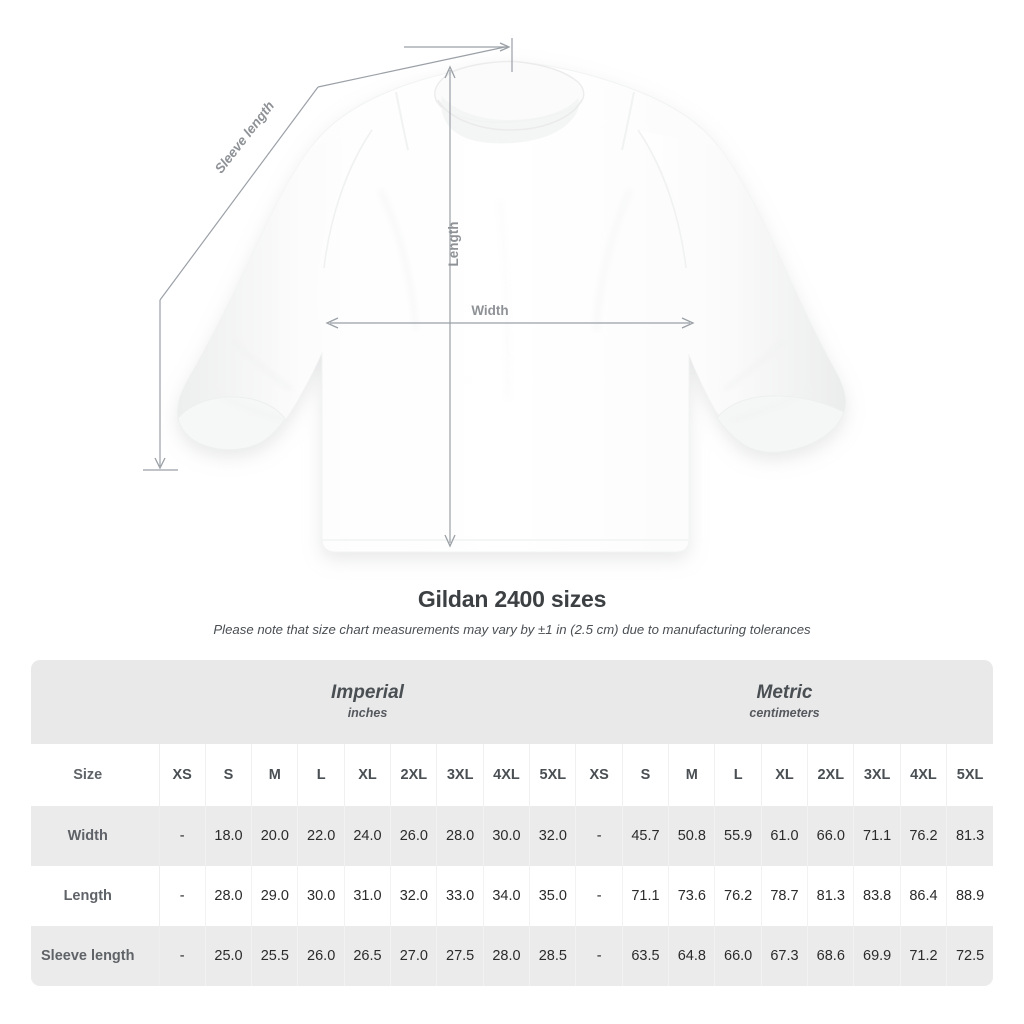 This screenshot has width=1024, height=1024. What do you see at coordinates (402, 121) in the screenshot?
I see `left-shoulder-seam` at bounding box center [402, 121].